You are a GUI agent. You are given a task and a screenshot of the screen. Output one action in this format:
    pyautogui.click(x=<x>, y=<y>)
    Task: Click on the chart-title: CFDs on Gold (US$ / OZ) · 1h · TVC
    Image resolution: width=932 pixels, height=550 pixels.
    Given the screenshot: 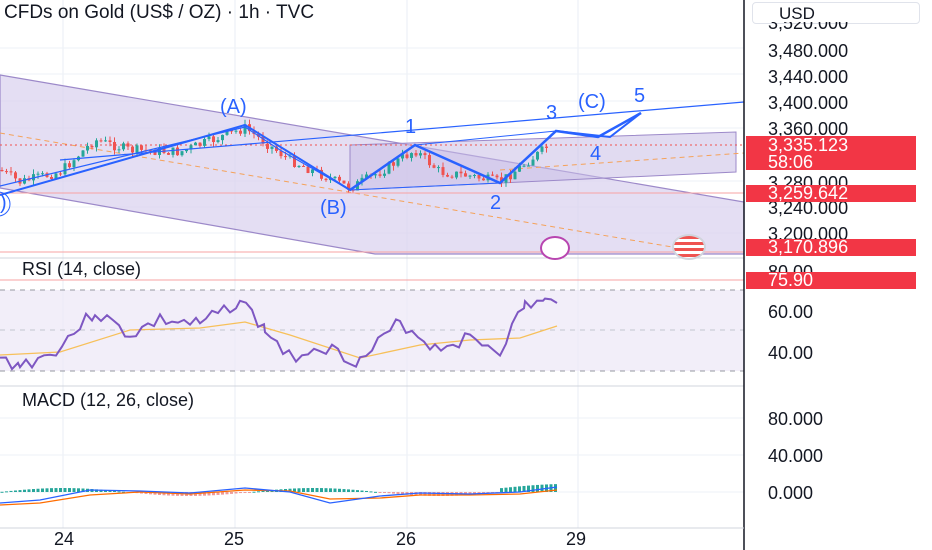 What is the action you would take?
    pyautogui.click(x=159, y=12)
    